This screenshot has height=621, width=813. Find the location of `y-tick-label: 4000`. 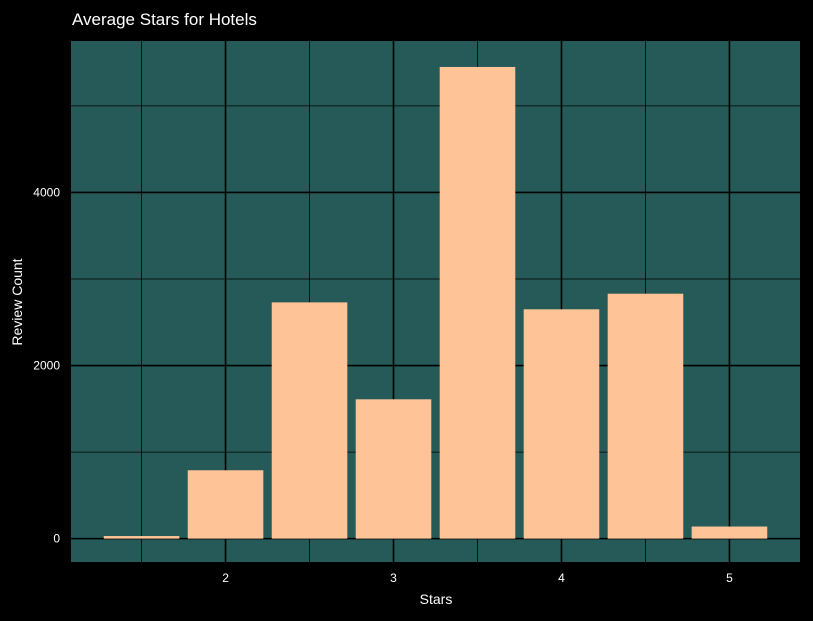

y-tick-label: 4000 is located at coordinates (46, 192).